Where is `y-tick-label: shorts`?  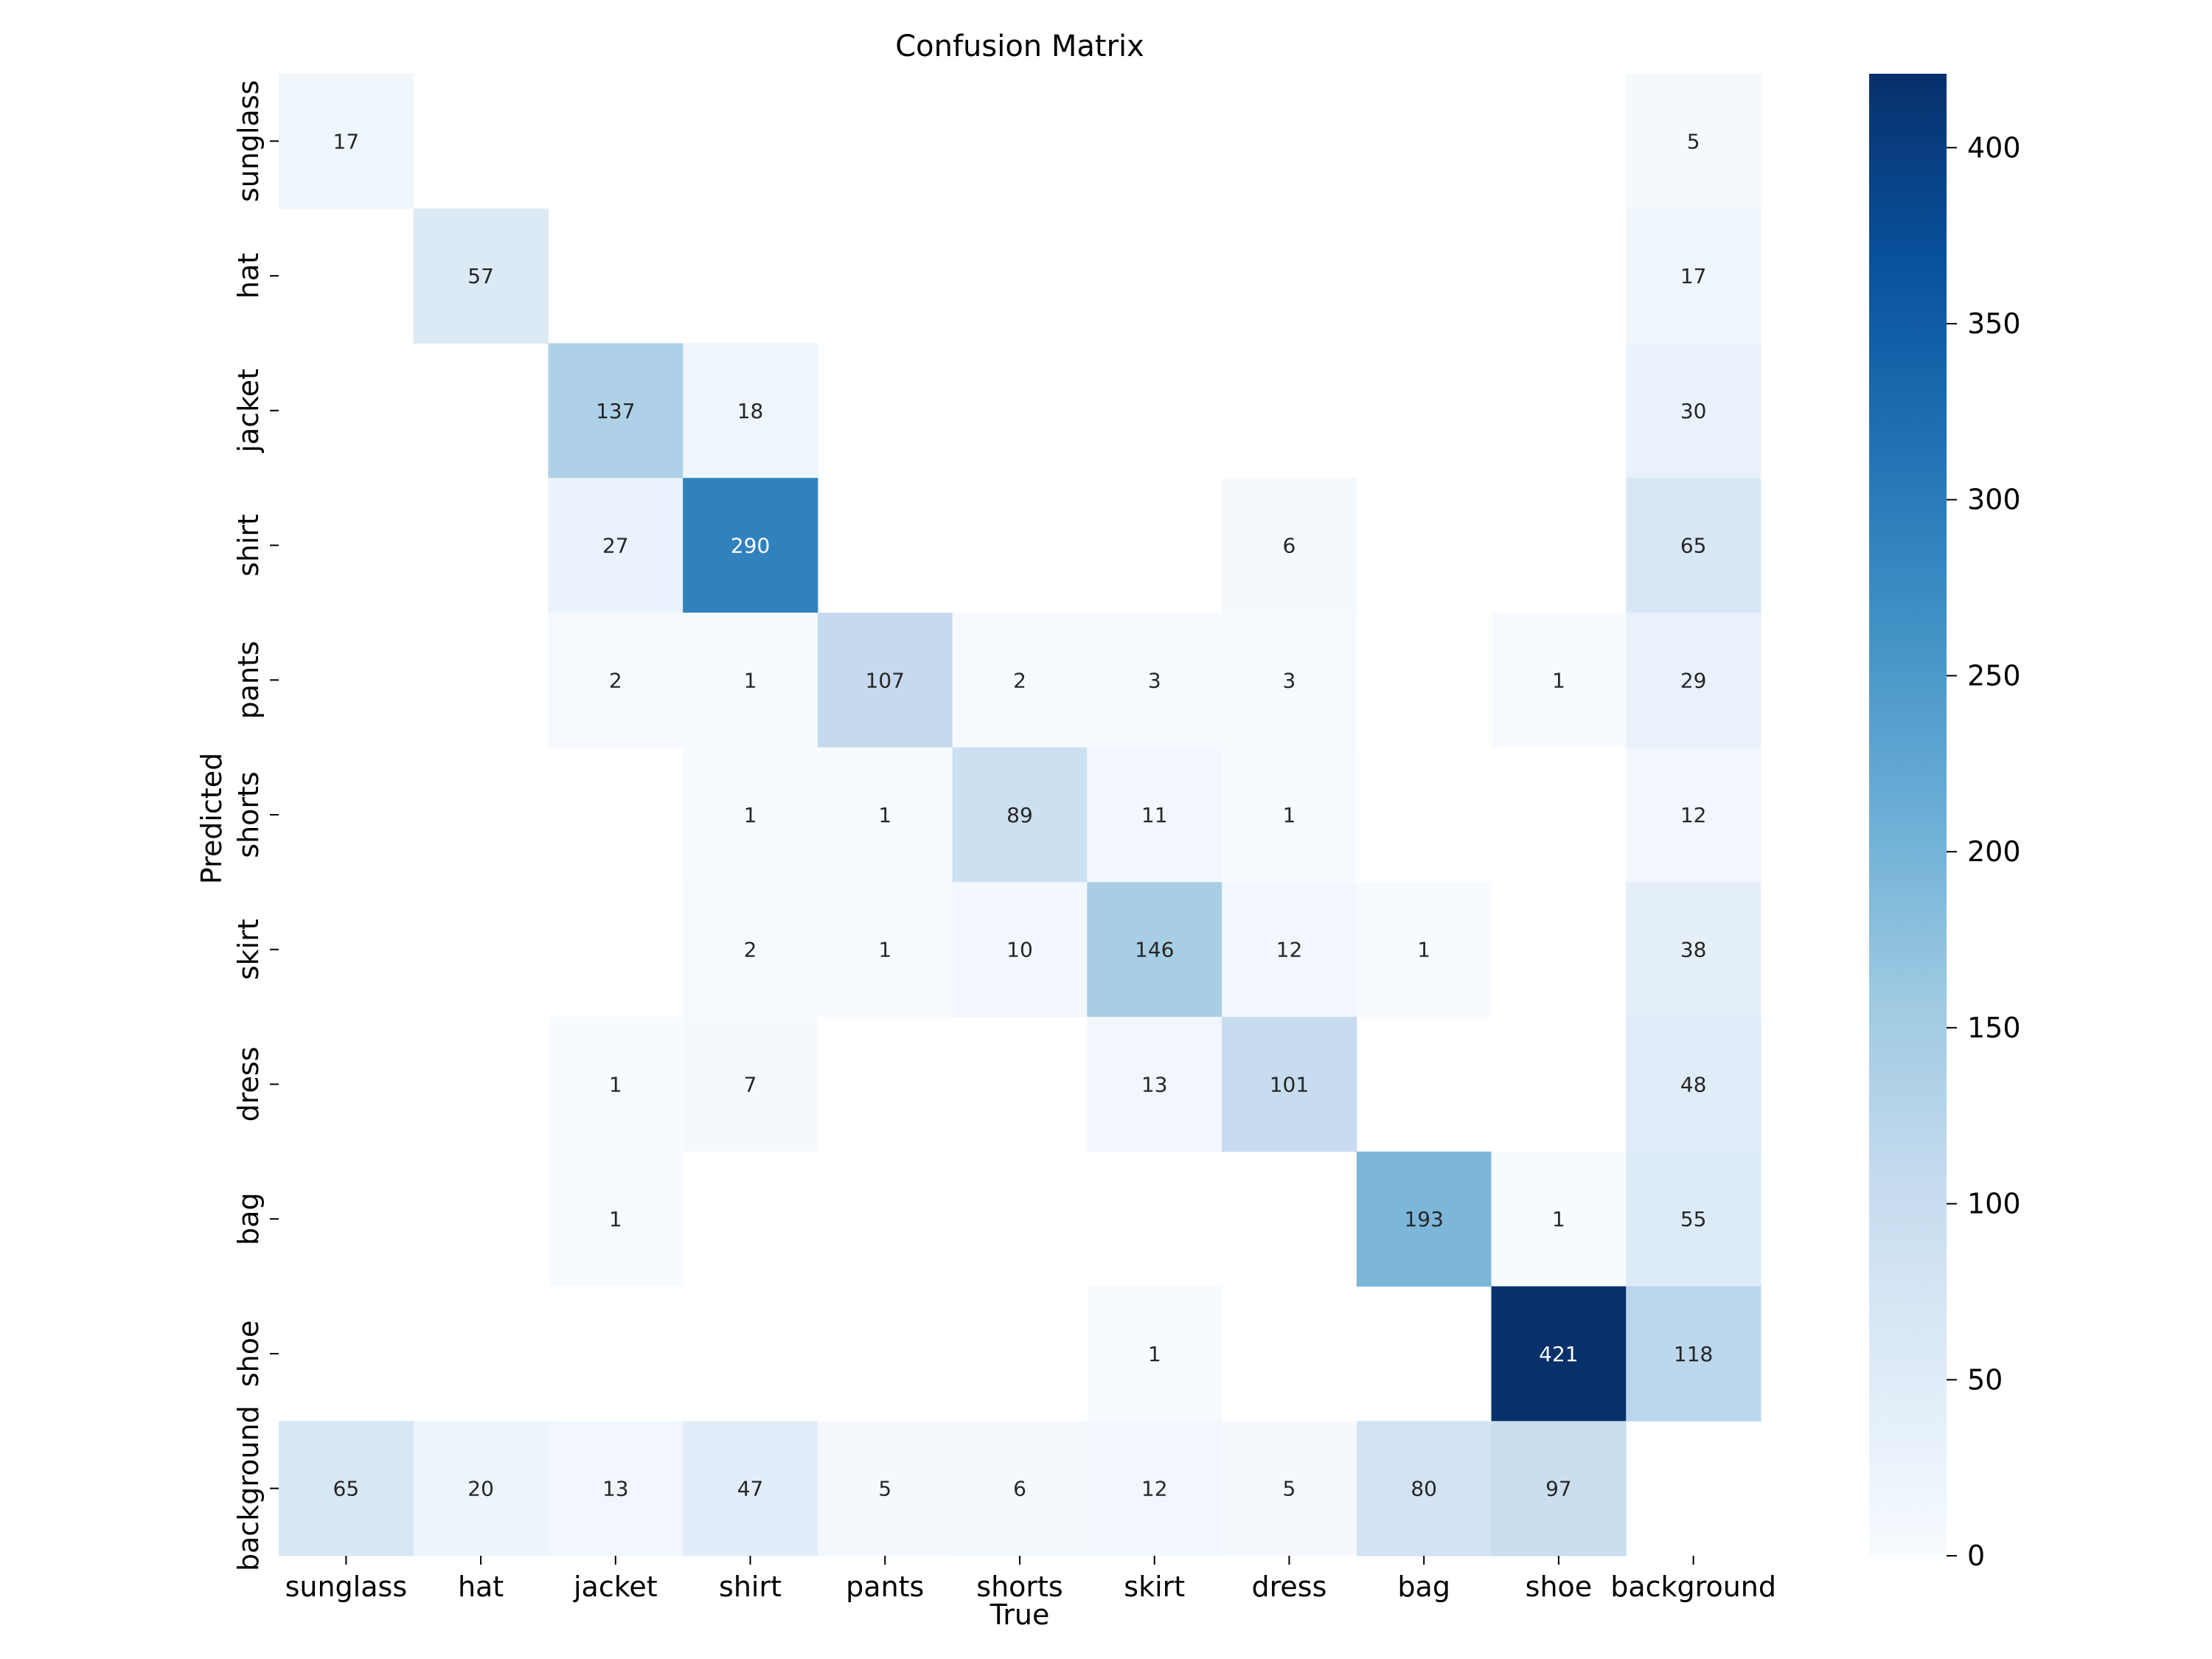 y-tick-label: shorts is located at coordinates (248, 814).